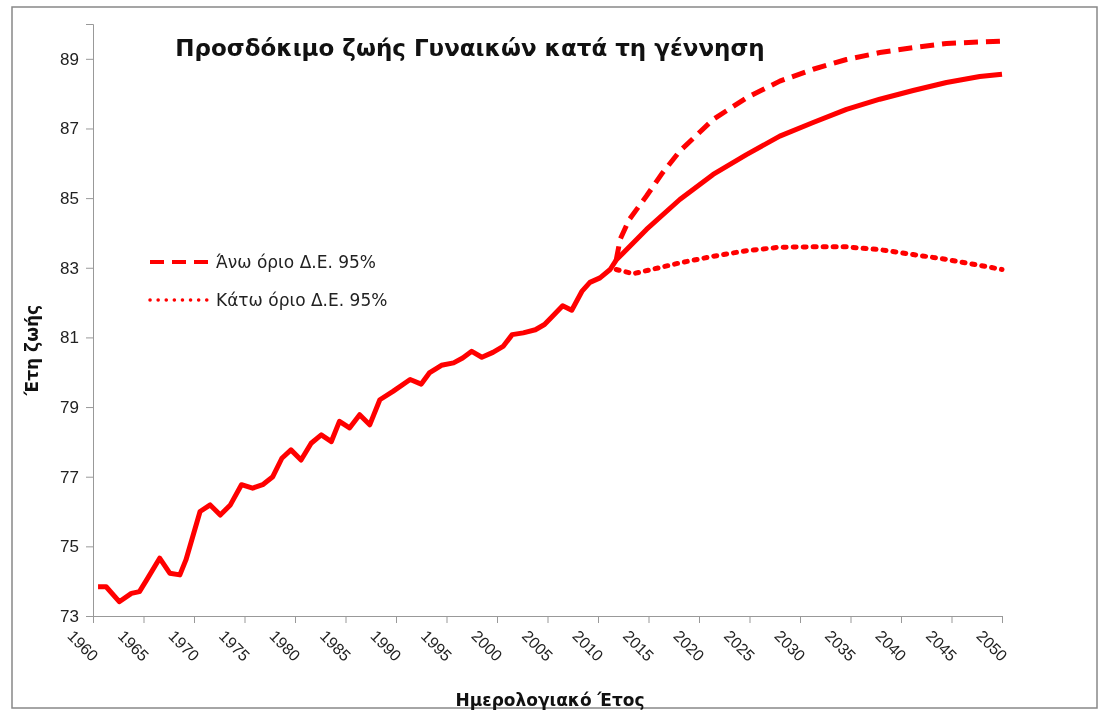  What do you see at coordinates (470, 48) in the screenshot?
I see `text: Προσδόκιμο ζωής Γυναικών κατά τη γέννηση` at bounding box center [470, 48].